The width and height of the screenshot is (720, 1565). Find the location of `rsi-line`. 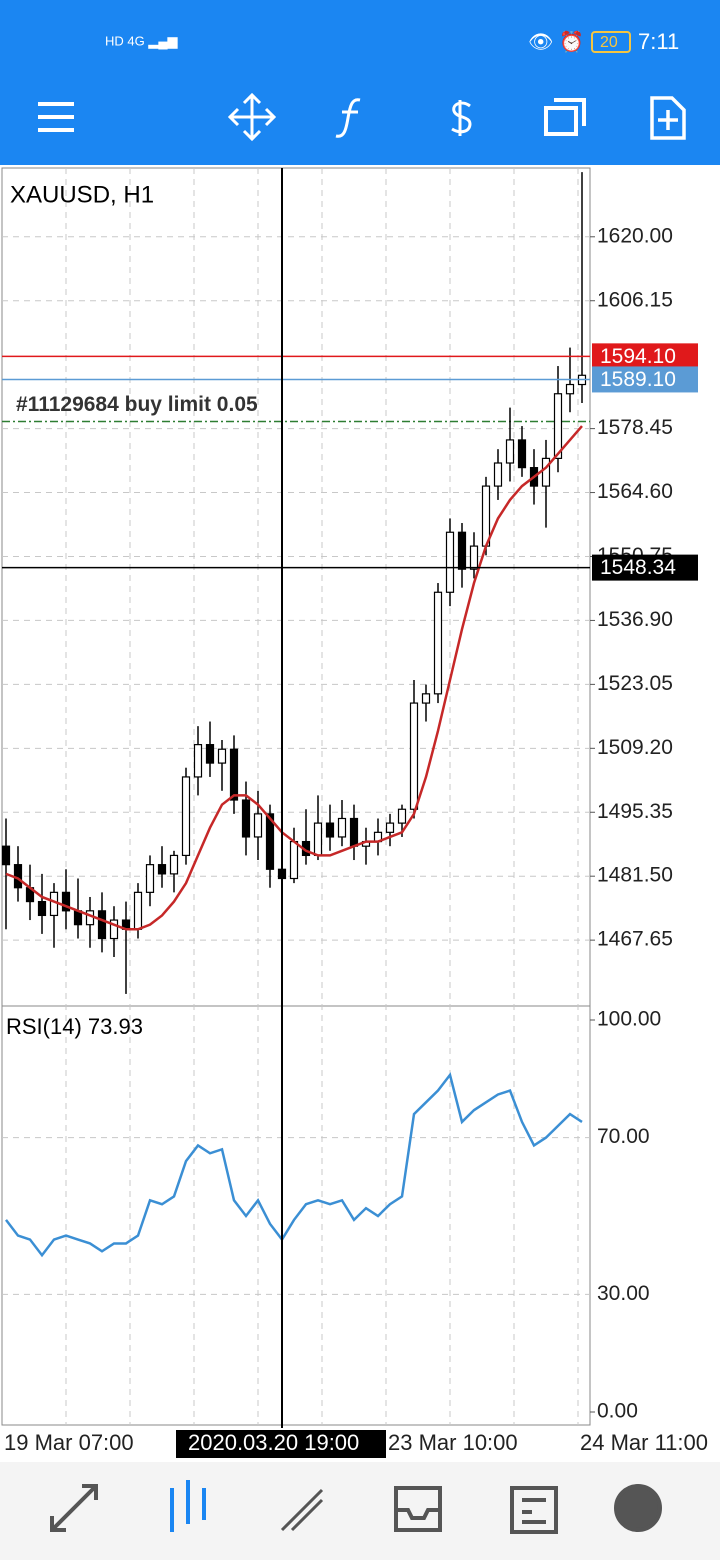

rsi-line is located at coordinates (294, 1165).